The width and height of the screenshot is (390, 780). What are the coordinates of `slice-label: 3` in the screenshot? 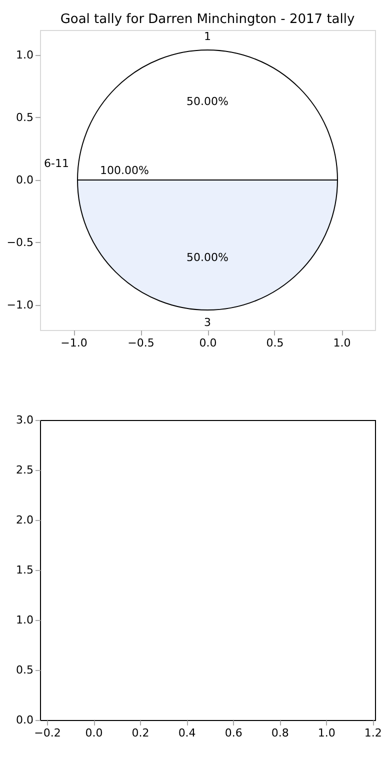 It's located at (207, 322).